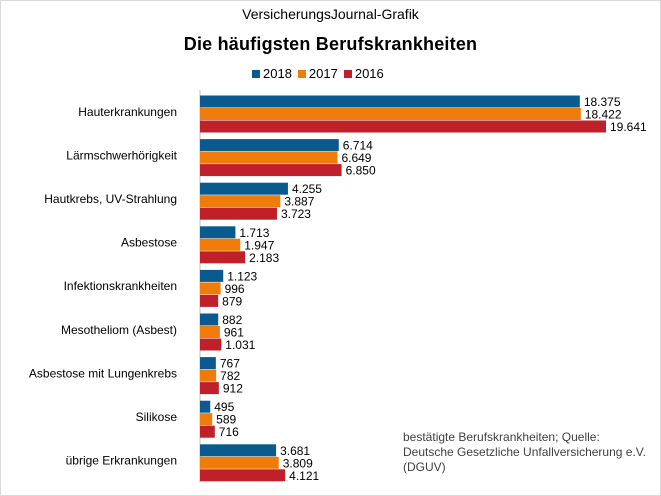 The width and height of the screenshot is (661, 496). Describe the element at coordinates (628, 127) in the screenshot. I see `data-label: 19.641` at that location.